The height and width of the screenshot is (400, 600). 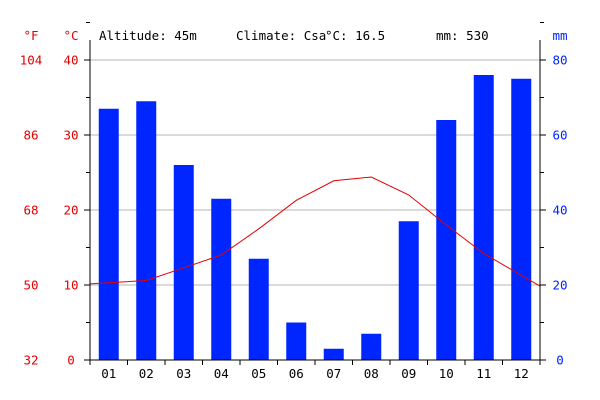 What do you see at coordinates (371, 373) in the screenshot?
I see `month-tick-label: 08` at bounding box center [371, 373].